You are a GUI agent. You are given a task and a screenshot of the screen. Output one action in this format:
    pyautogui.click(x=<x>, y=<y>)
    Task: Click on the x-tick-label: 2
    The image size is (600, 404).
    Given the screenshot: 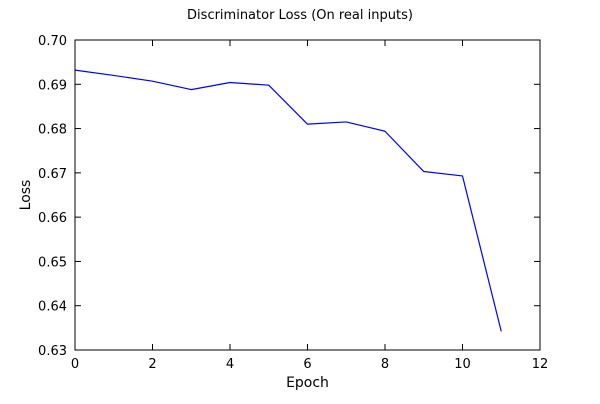 What is the action you would take?
    pyautogui.click(x=152, y=364)
    